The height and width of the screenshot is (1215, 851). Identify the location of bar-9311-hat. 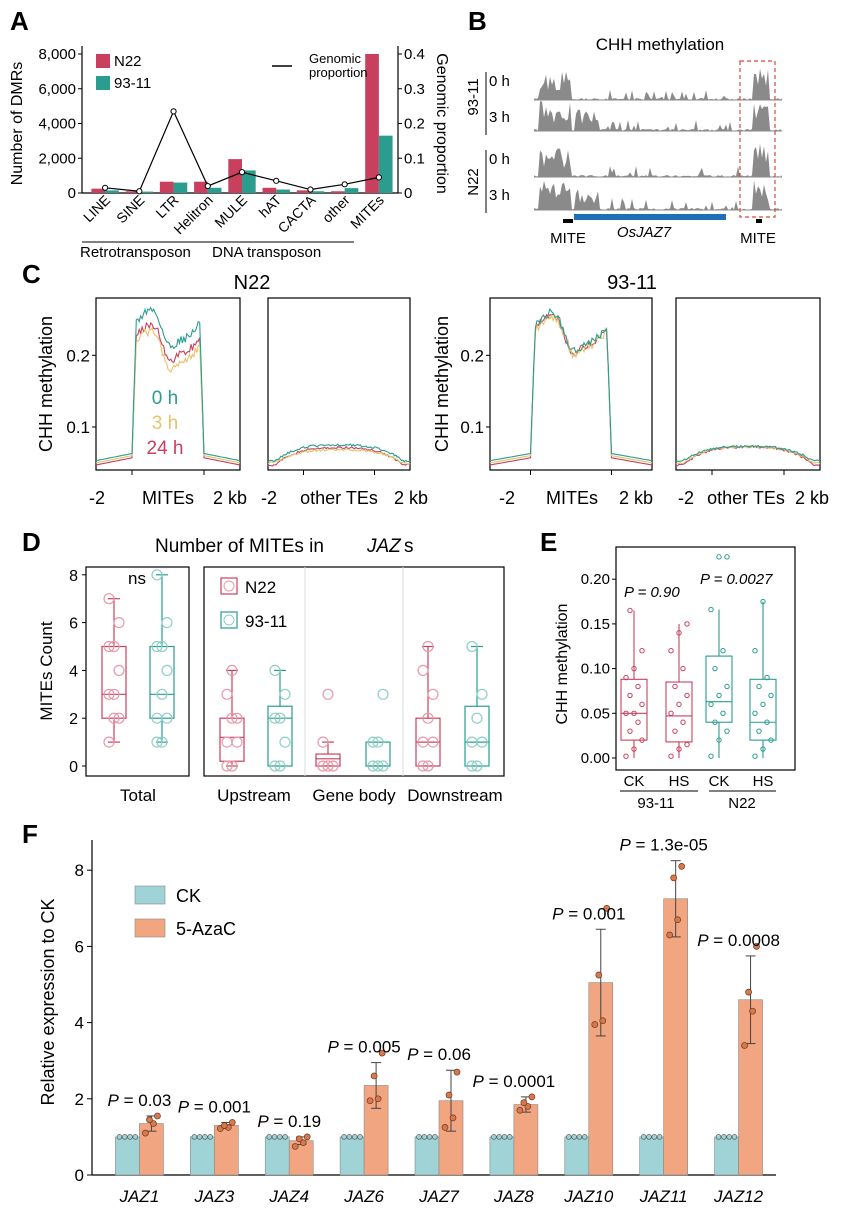
(283, 191).